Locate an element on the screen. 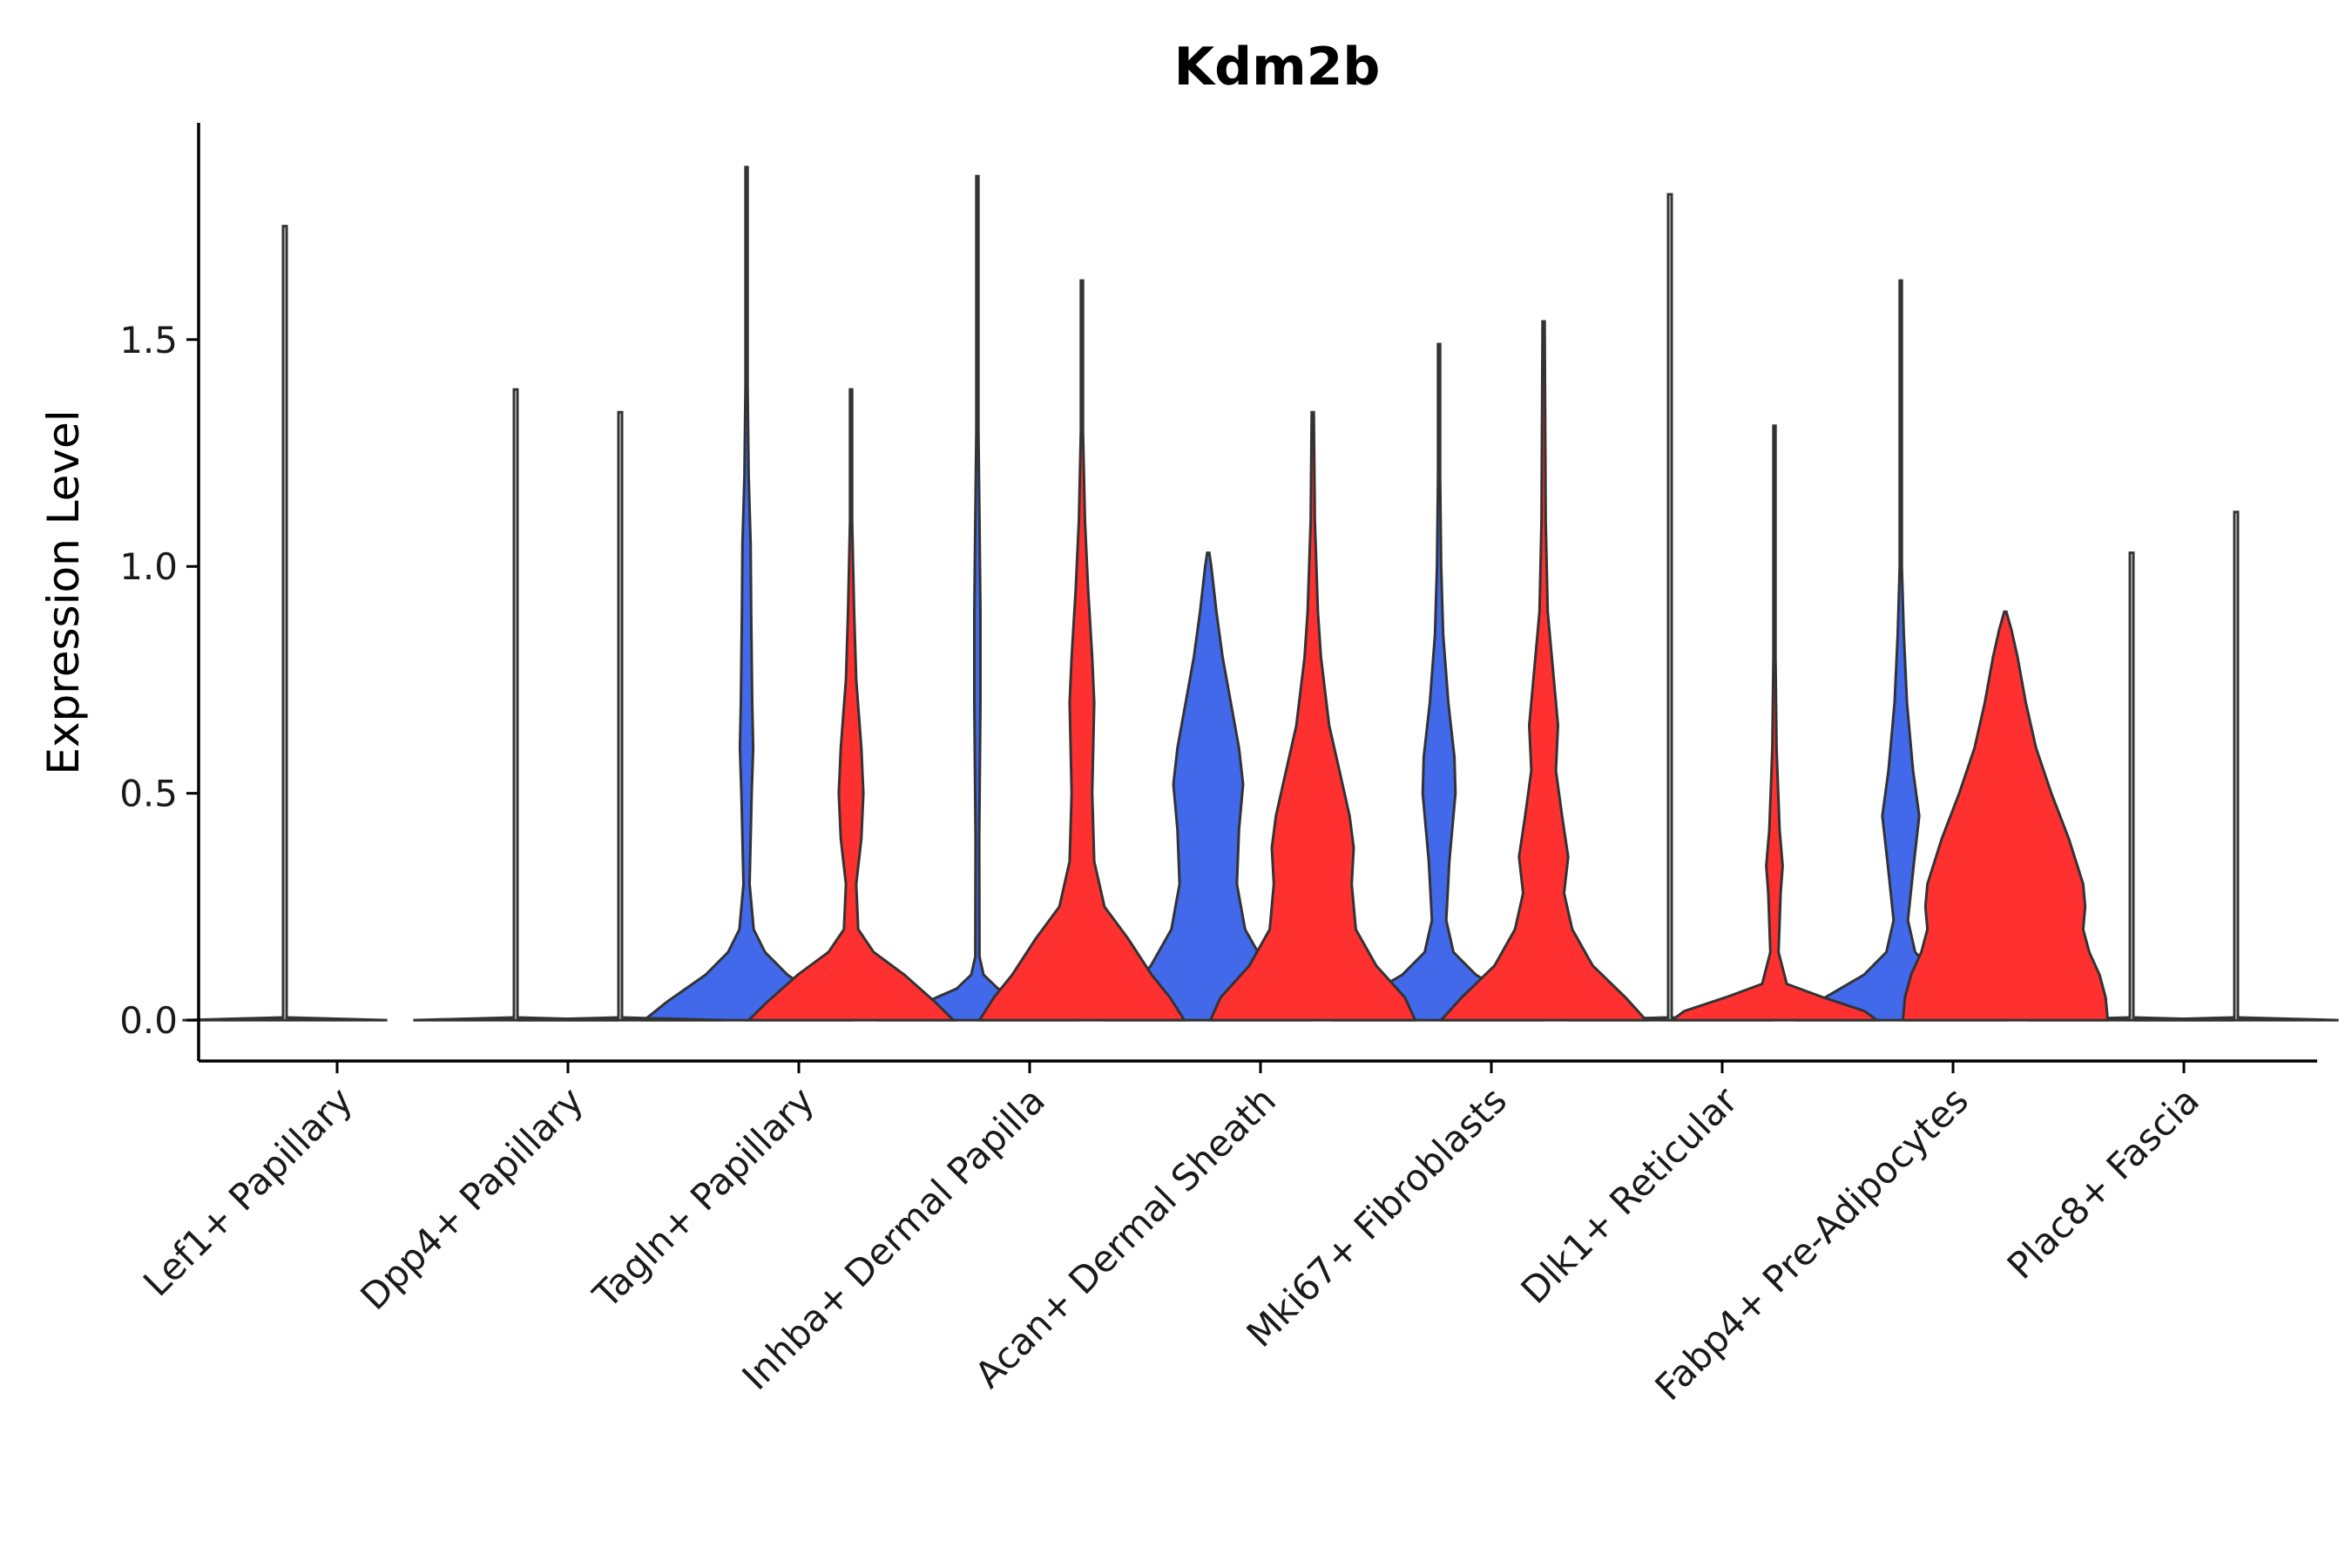 This screenshot has height=1568, width=2352. y-tick-label: 0.0 is located at coordinates (148, 1021).